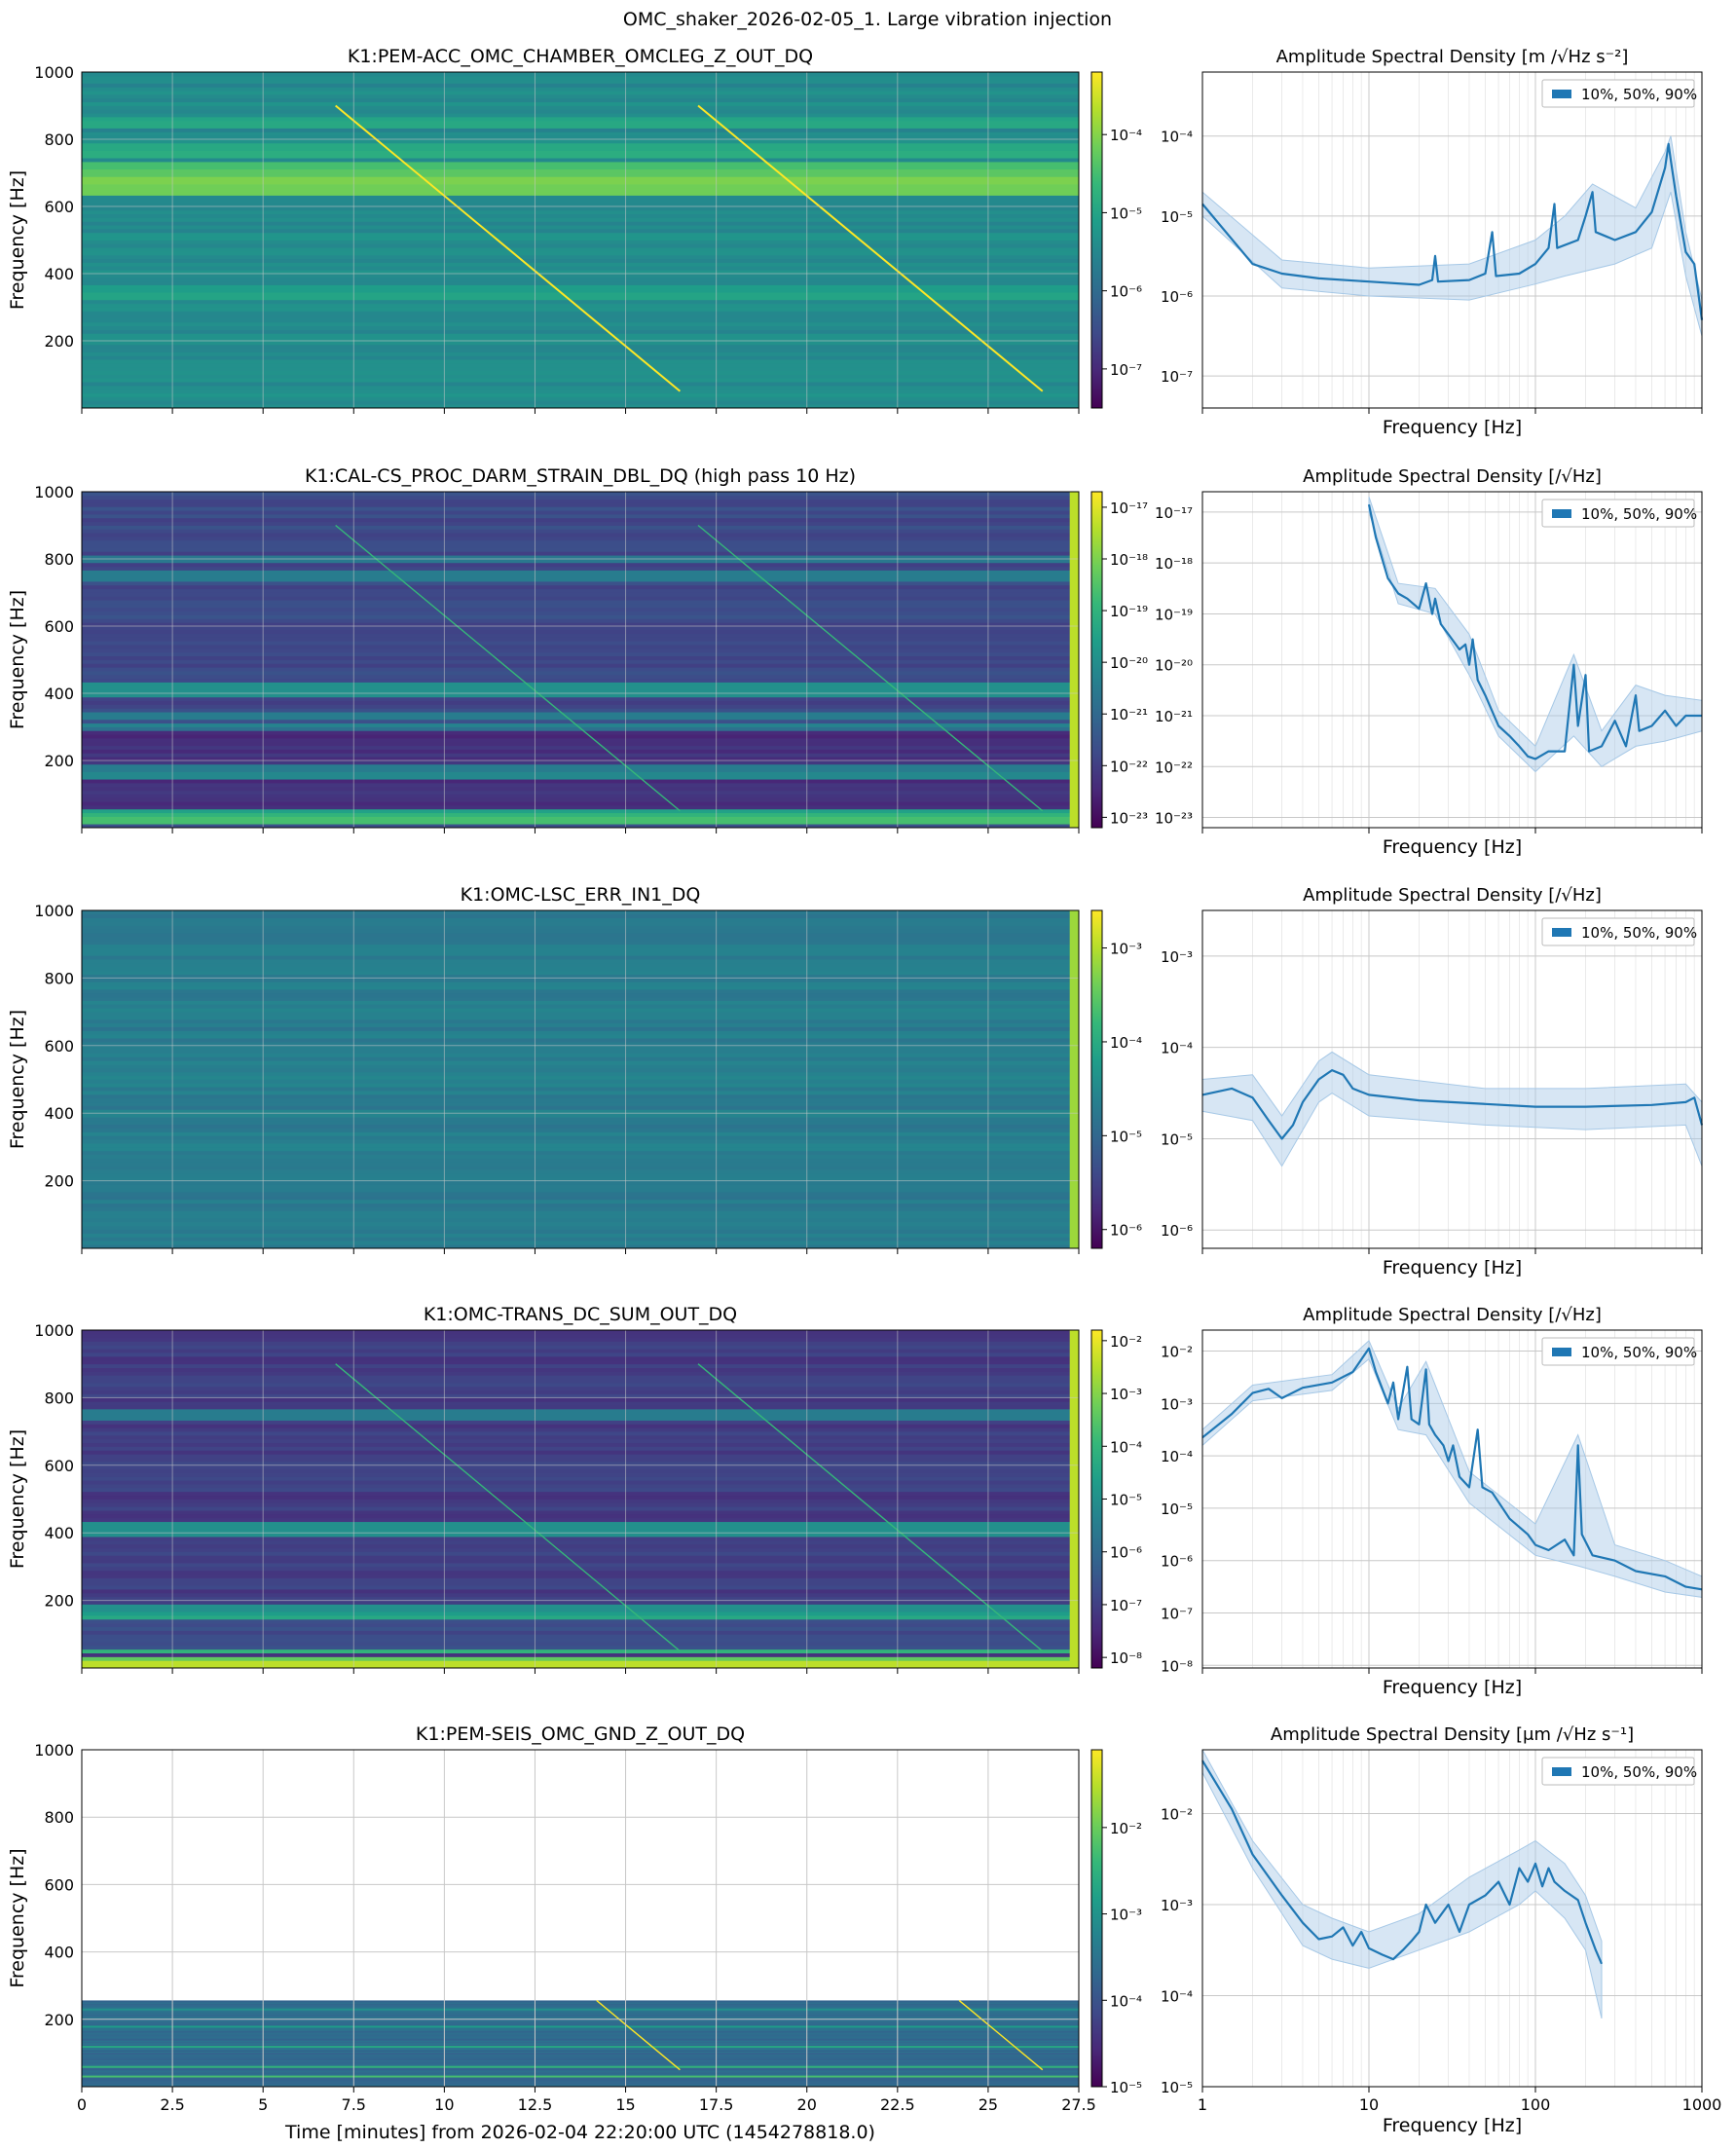 This screenshot has width=1736, height=2149. I want to click on colorbar-tick-label: 10⁻²³, so click(1129, 818).